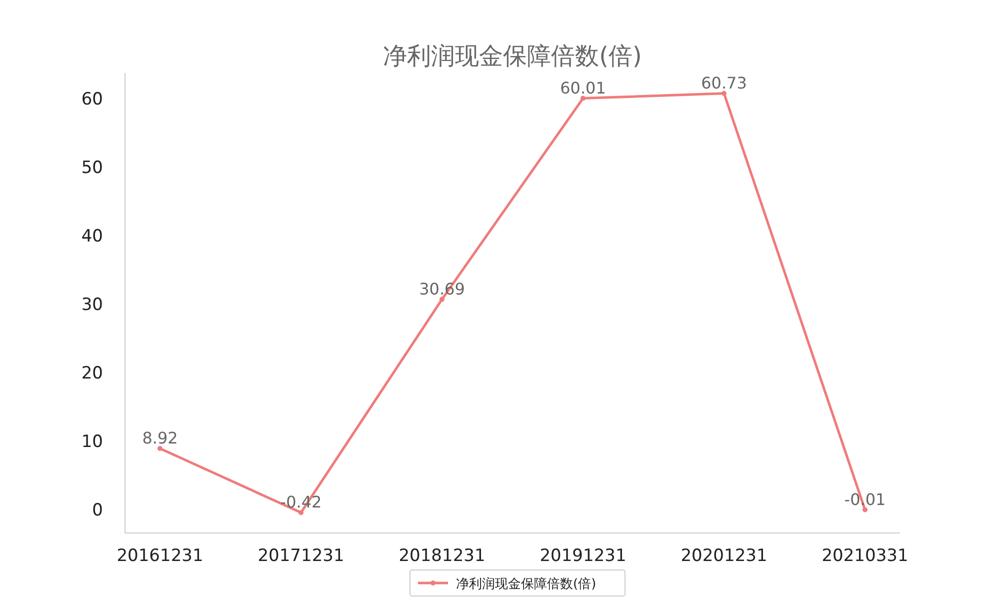  What do you see at coordinates (92, 236) in the screenshot?
I see `y-tick-label: 40` at bounding box center [92, 236].